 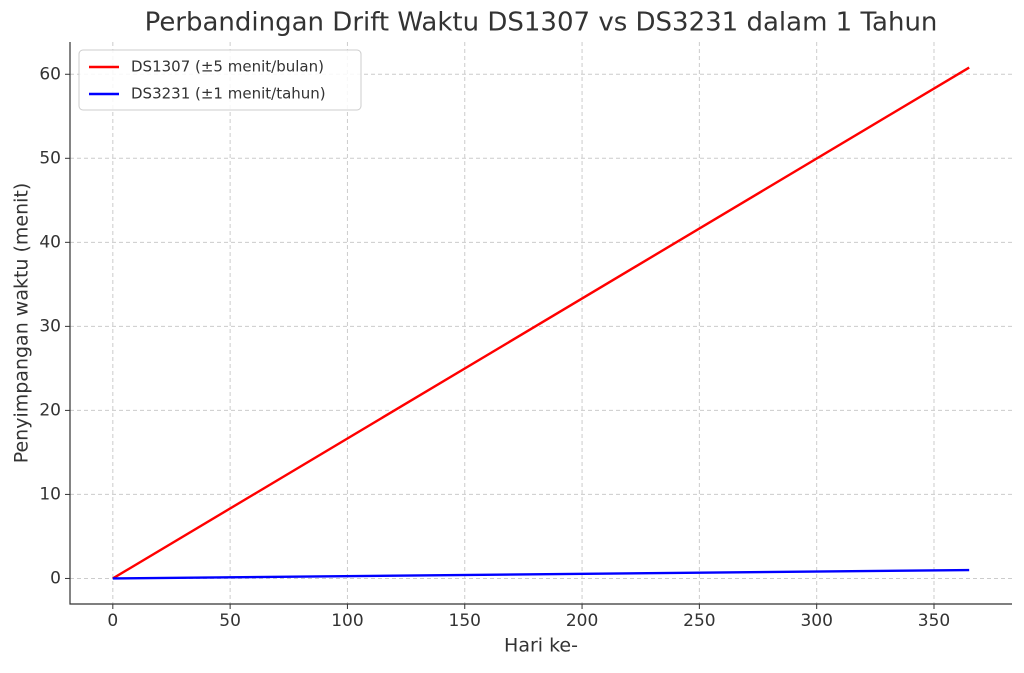 I want to click on y-tick-label: 10, so click(x=50, y=494).